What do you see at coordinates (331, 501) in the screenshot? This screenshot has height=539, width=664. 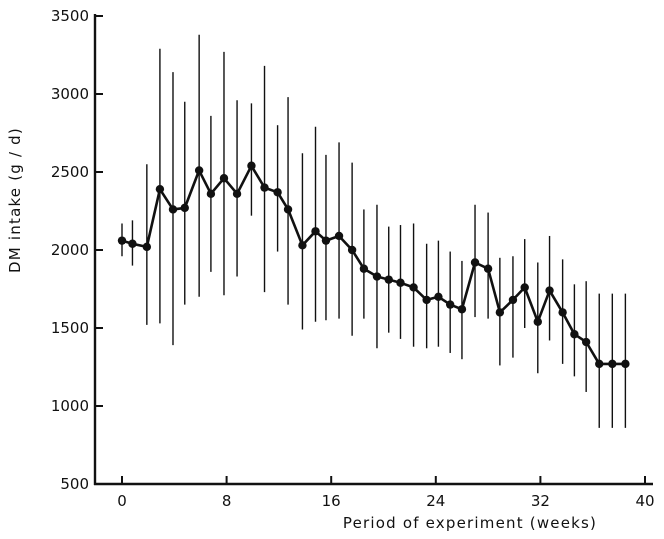 I see `x-tick-label: 16` at bounding box center [331, 501].